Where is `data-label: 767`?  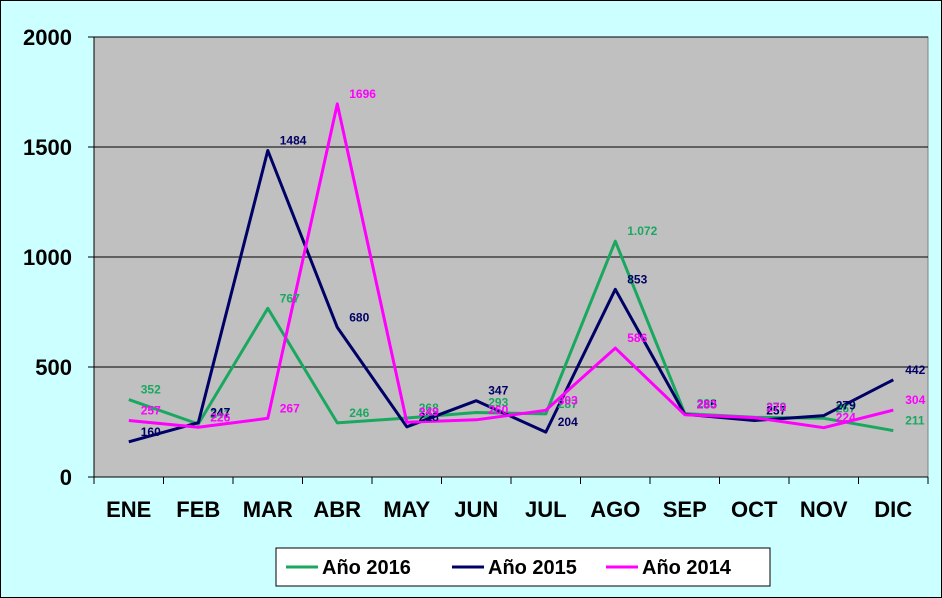 data-label: 767 is located at coordinates (290, 298).